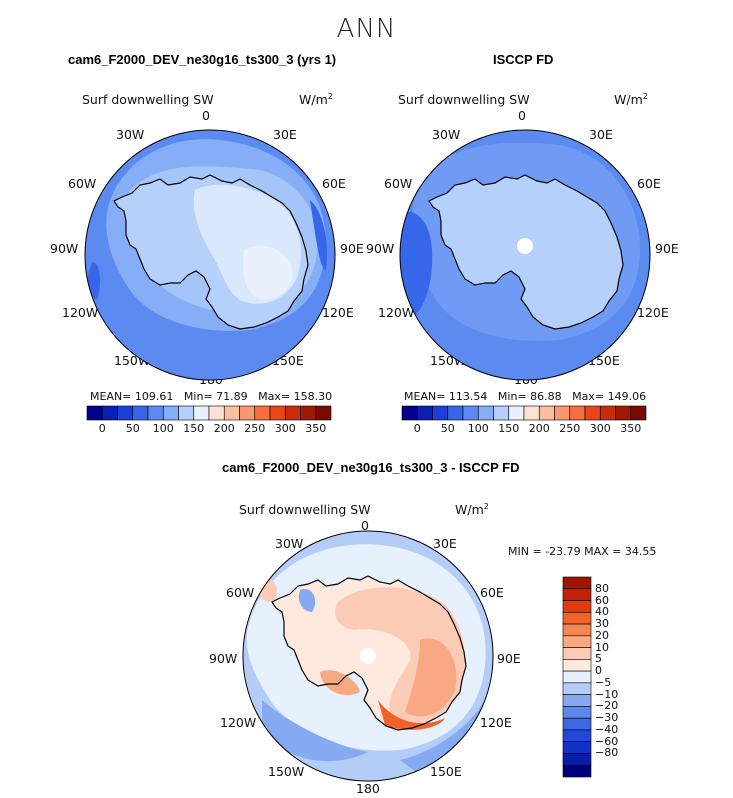 Image resolution: width=733 pixels, height=798 pixels. What do you see at coordinates (602, 588) in the screenshot?
I see `colorbar-tick-label: 80` at bounding box center [602, 588].